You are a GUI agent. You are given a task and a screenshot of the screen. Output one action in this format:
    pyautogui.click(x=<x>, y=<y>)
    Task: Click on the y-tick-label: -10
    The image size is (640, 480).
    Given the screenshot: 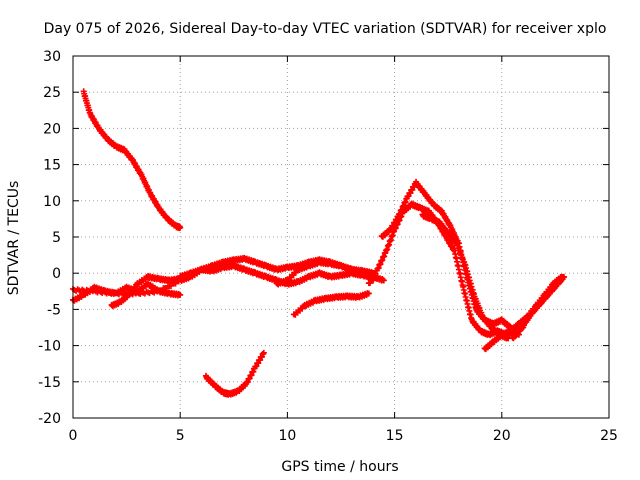 What is the action you would take?
    pyautogui.click(x=49, y=347)
    